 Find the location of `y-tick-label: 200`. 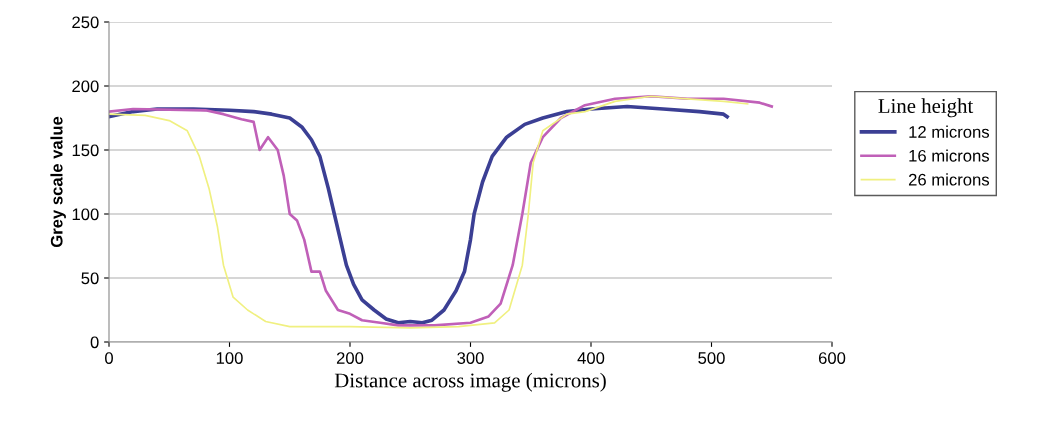

y-tick-label: 200 is located at coordinates (85, 86).